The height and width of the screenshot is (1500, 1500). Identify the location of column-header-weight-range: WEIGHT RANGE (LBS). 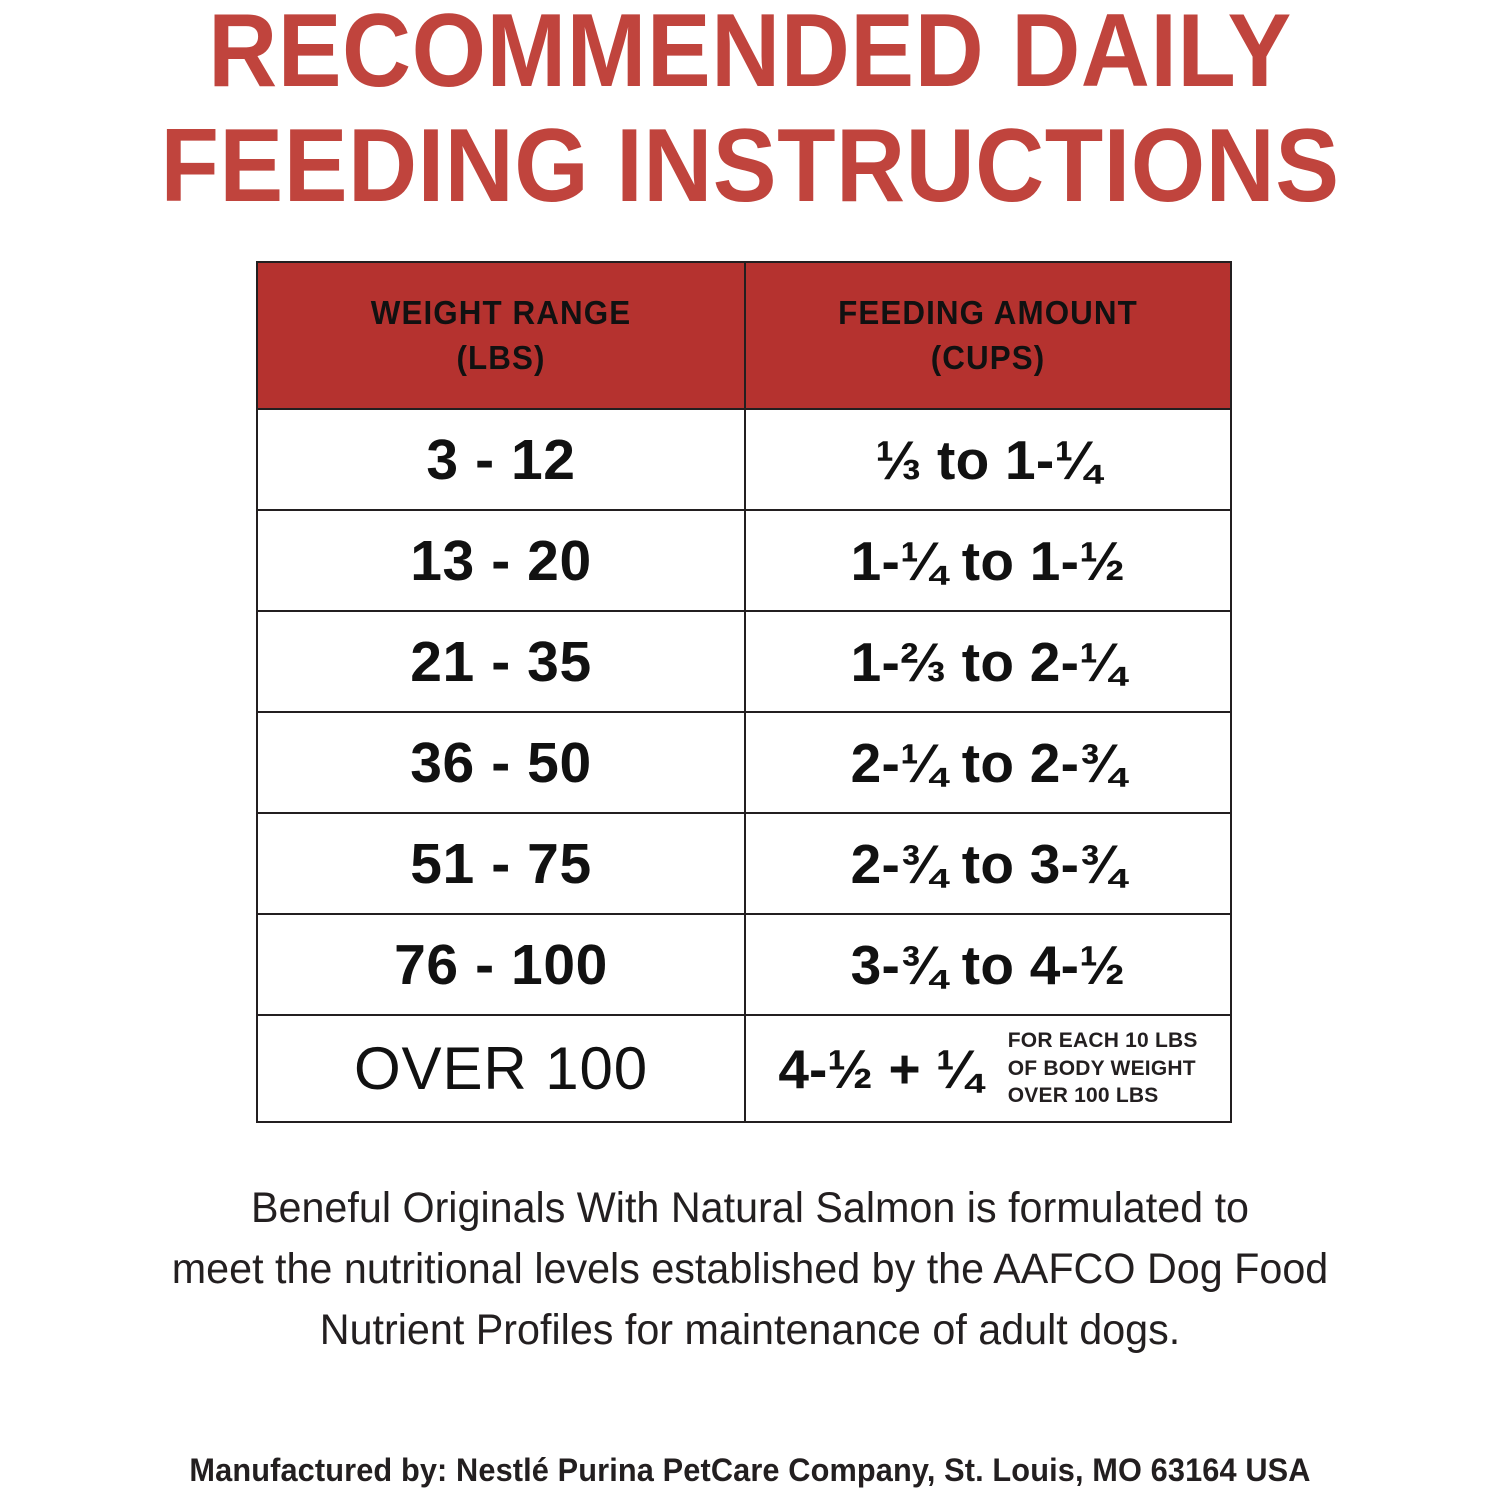
(501, 335).